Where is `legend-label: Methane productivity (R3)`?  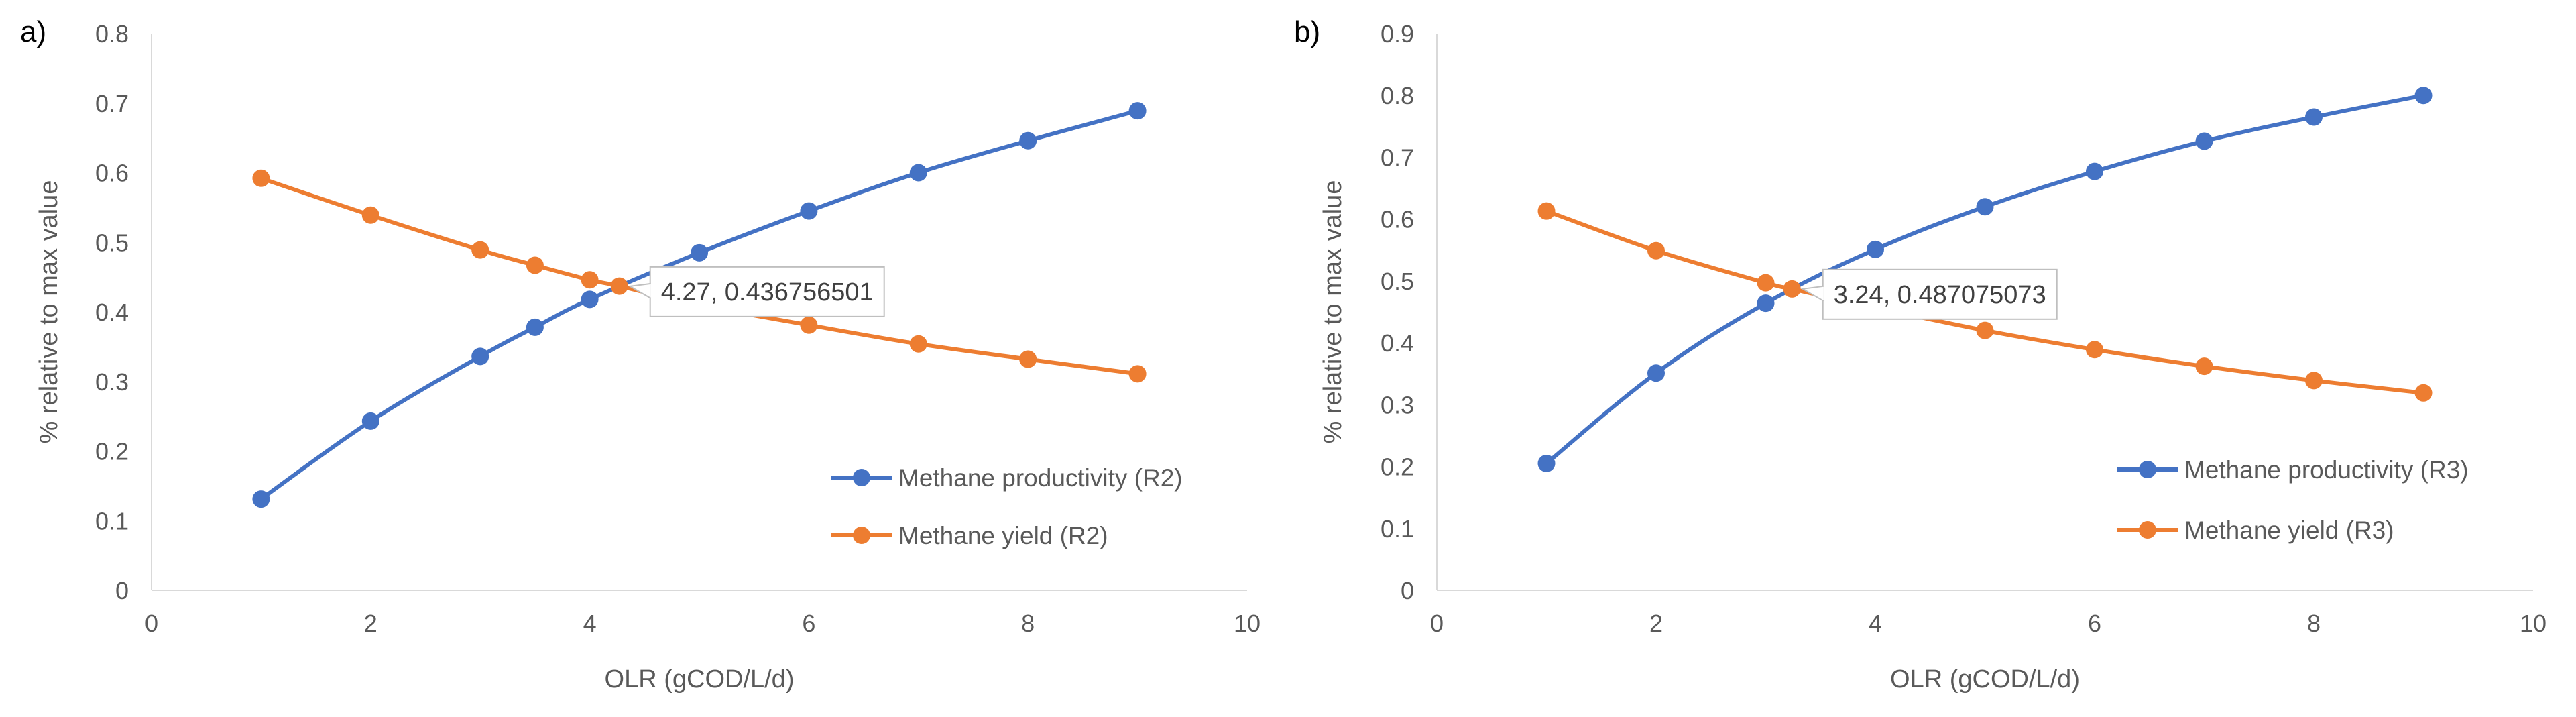 legend-label: Methane productivity (R3) is located at coordinates (2326, 470).